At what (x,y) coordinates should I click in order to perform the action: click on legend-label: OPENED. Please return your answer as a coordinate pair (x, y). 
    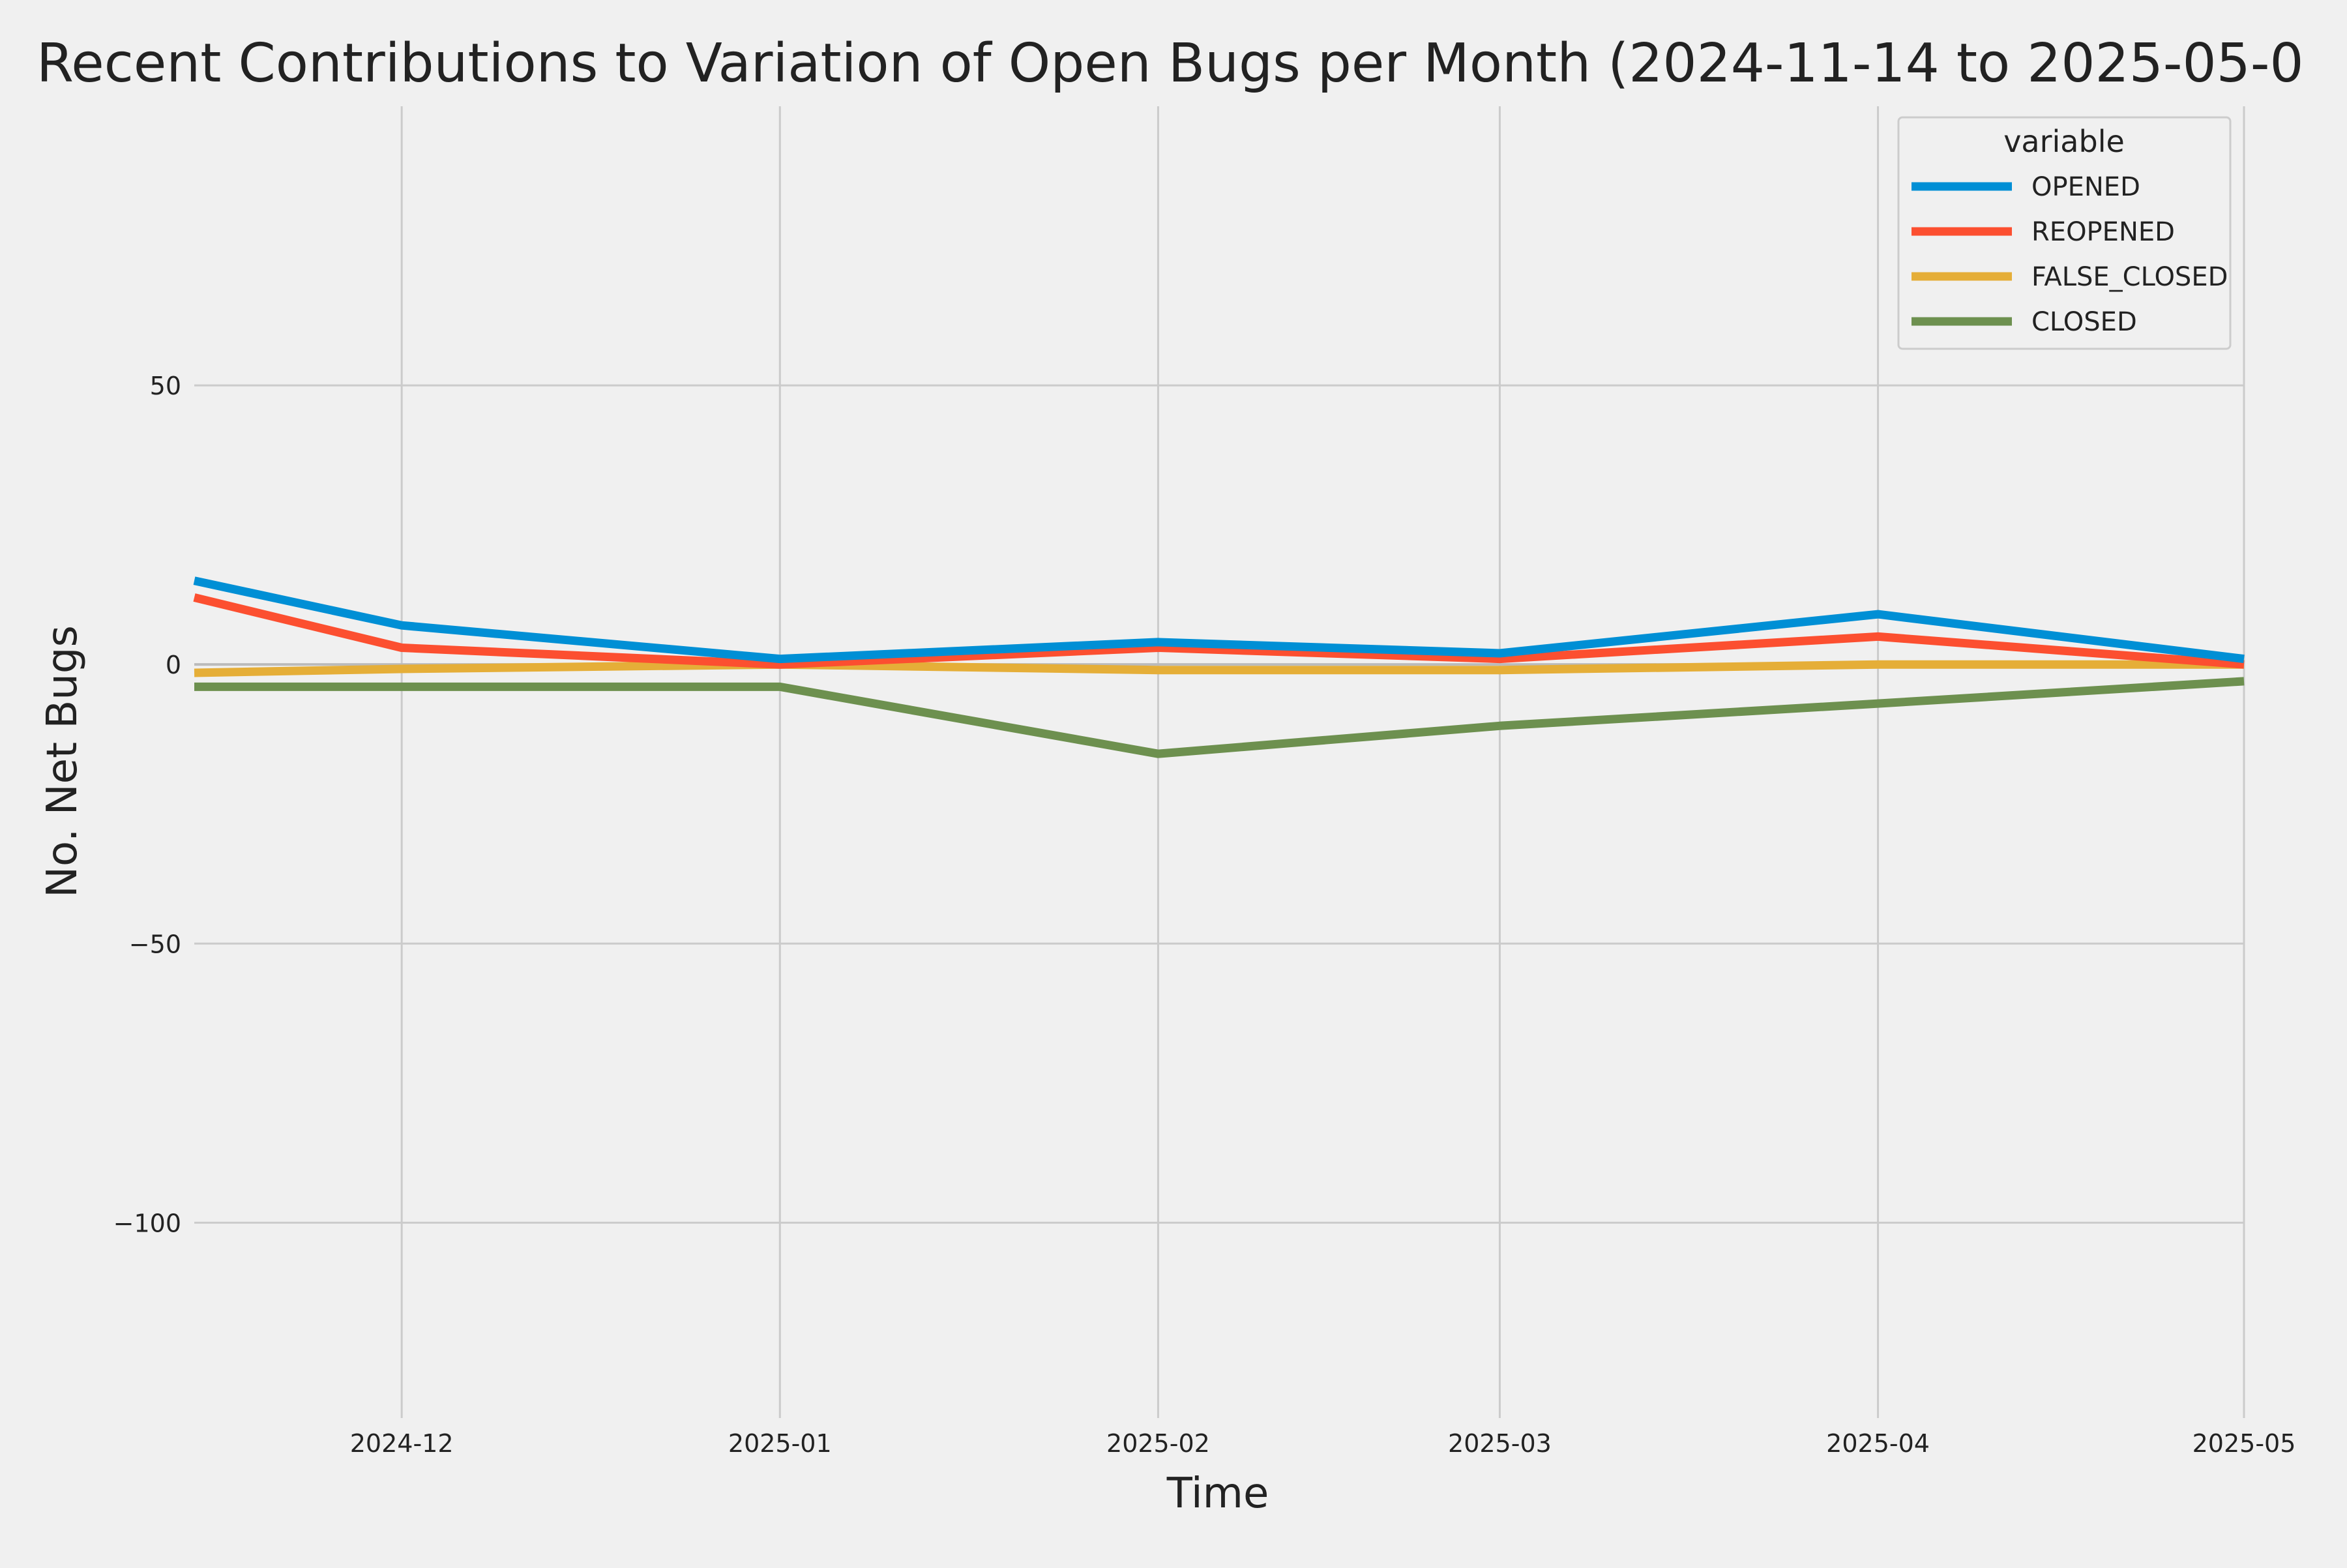
    Looking at the image, I should click on (2085, 187).